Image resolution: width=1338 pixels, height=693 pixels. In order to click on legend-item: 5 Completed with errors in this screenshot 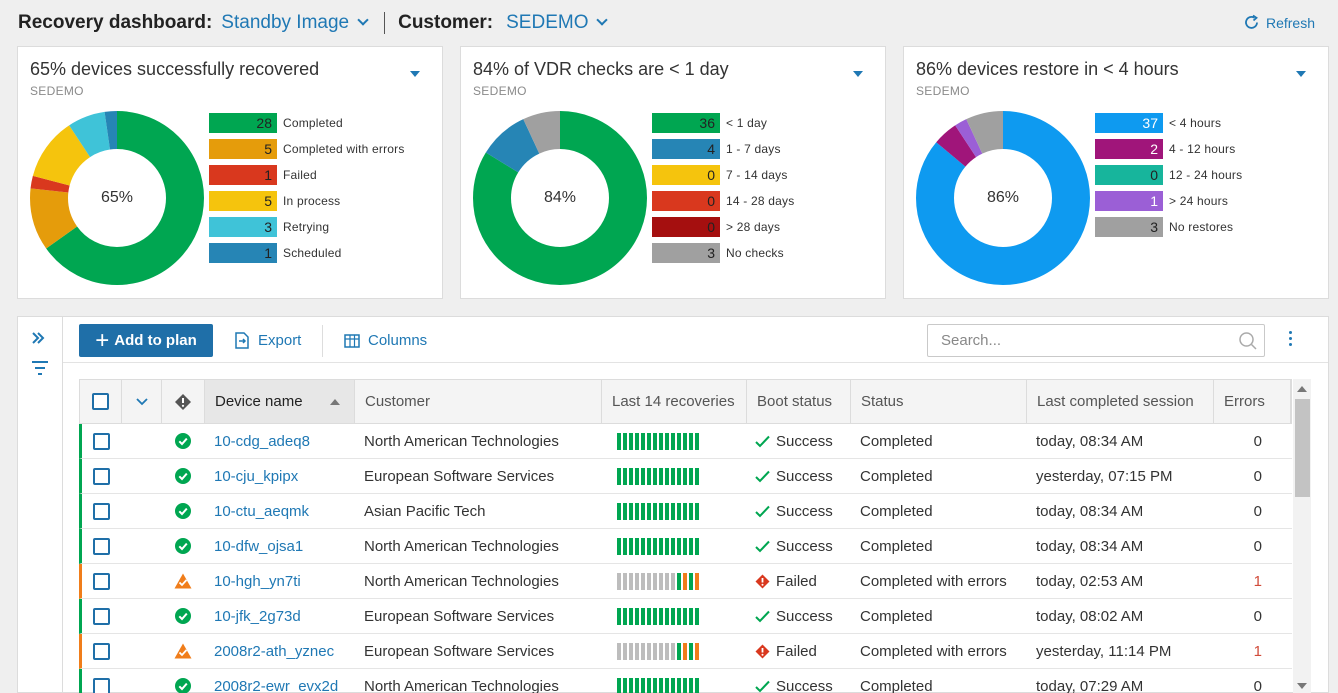, I will do `click(307, 149)`.